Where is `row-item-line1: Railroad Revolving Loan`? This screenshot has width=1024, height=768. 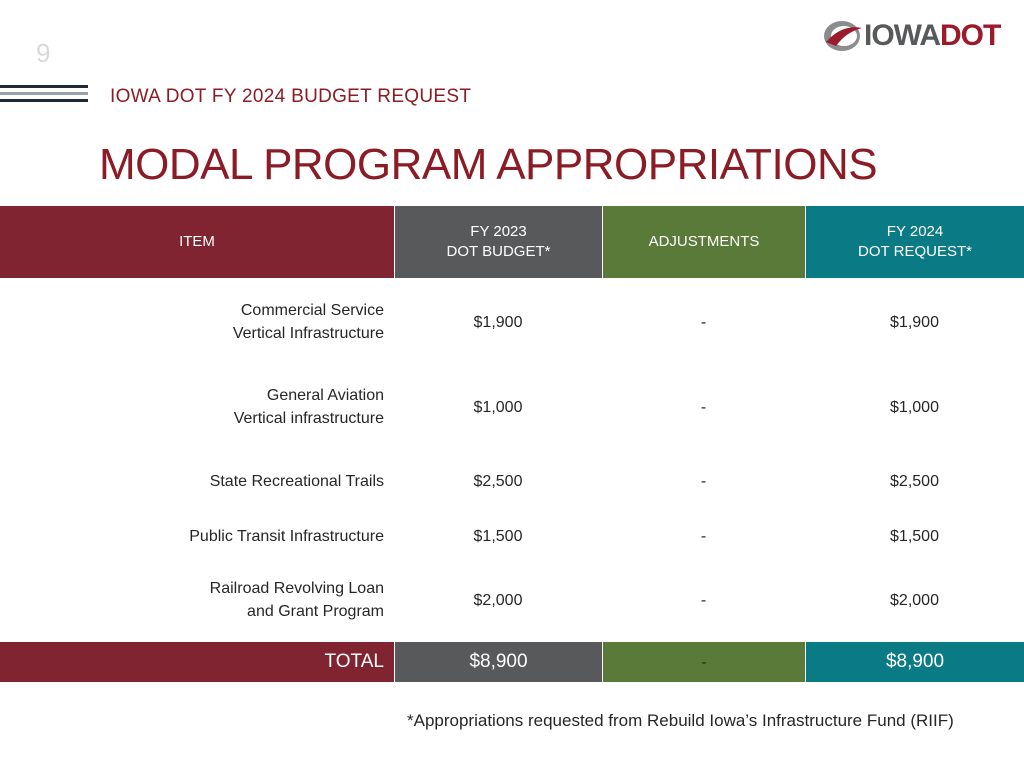 row-item-line1: Railroad Revolving Loan is located at coordinates (296, 588).